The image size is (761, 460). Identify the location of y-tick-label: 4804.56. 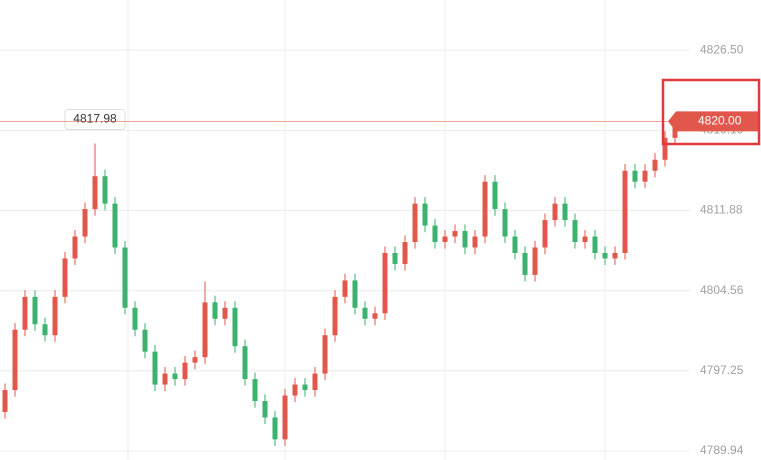
(722, 290).